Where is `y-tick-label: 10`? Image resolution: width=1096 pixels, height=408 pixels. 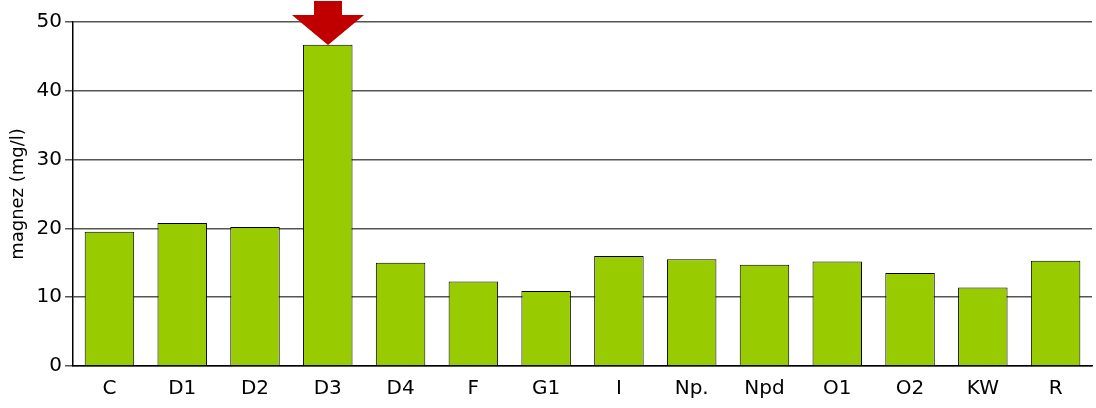
y-tick-label: 10 is located at coordinates (49, 295).